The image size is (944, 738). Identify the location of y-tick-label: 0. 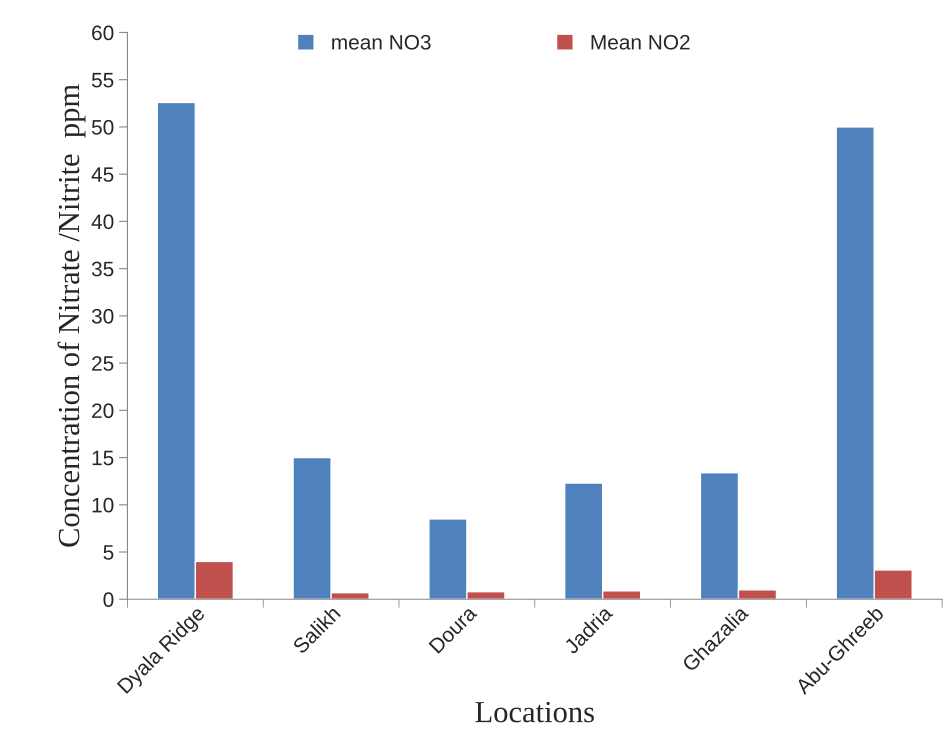
(108, 600).